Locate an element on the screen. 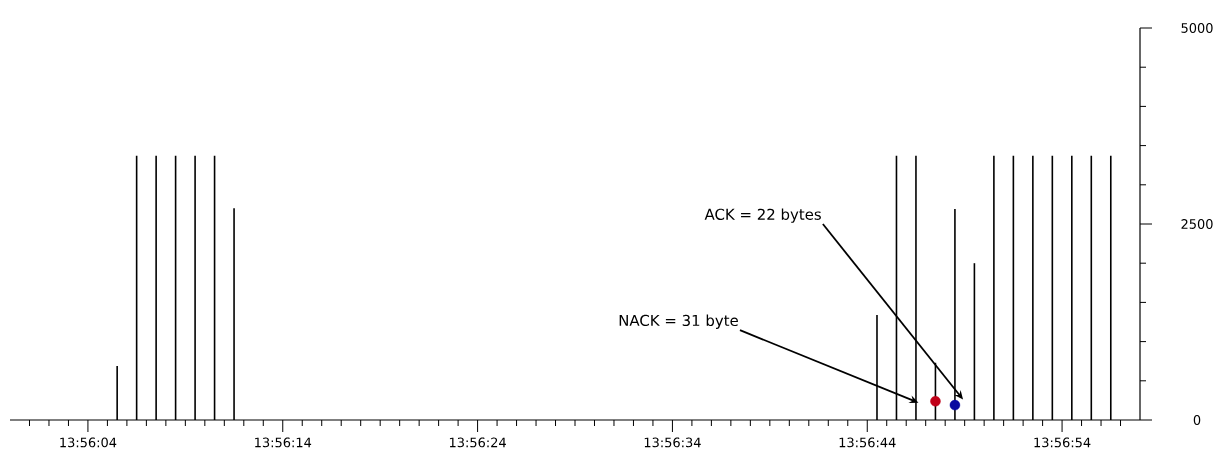  x-tick-label: 13:56:24 is located at coordinates (477, 442).